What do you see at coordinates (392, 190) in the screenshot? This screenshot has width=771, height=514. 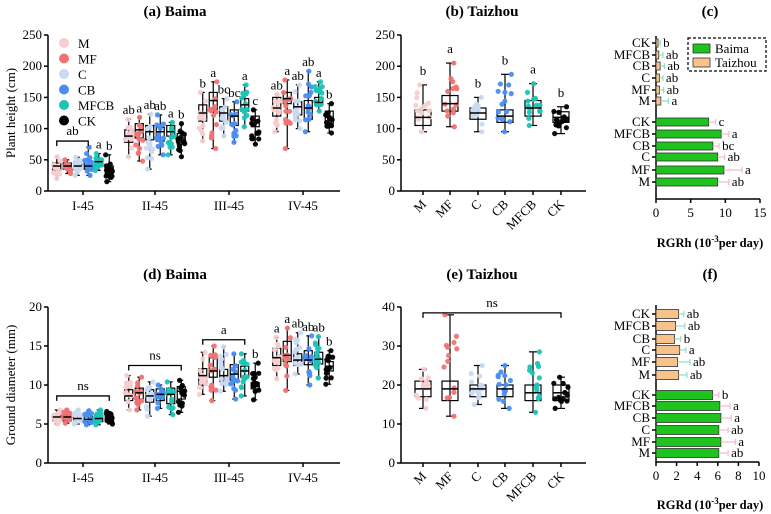 I see `y-tick-label: 0` at bounding box center [392, 190].